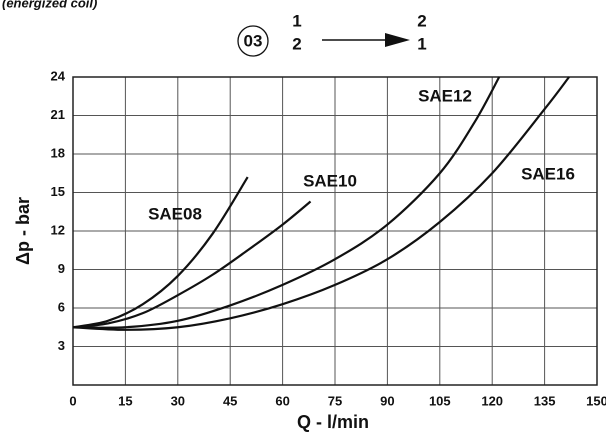 This screenshot has width=606, height=435. What do you see at coordinates (548, 173) in the screenshot?
I see `series-label: SAE16` at bounding box center [548, 173].